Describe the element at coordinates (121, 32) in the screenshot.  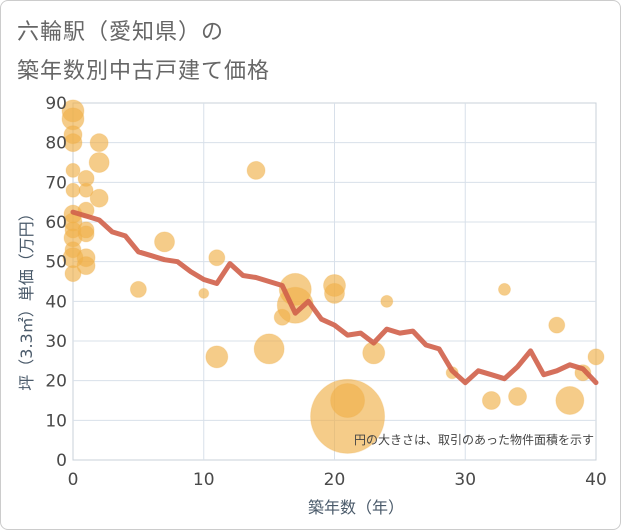
I see `chart-title-line1: 六輪駅（愛知県）の` at that location.